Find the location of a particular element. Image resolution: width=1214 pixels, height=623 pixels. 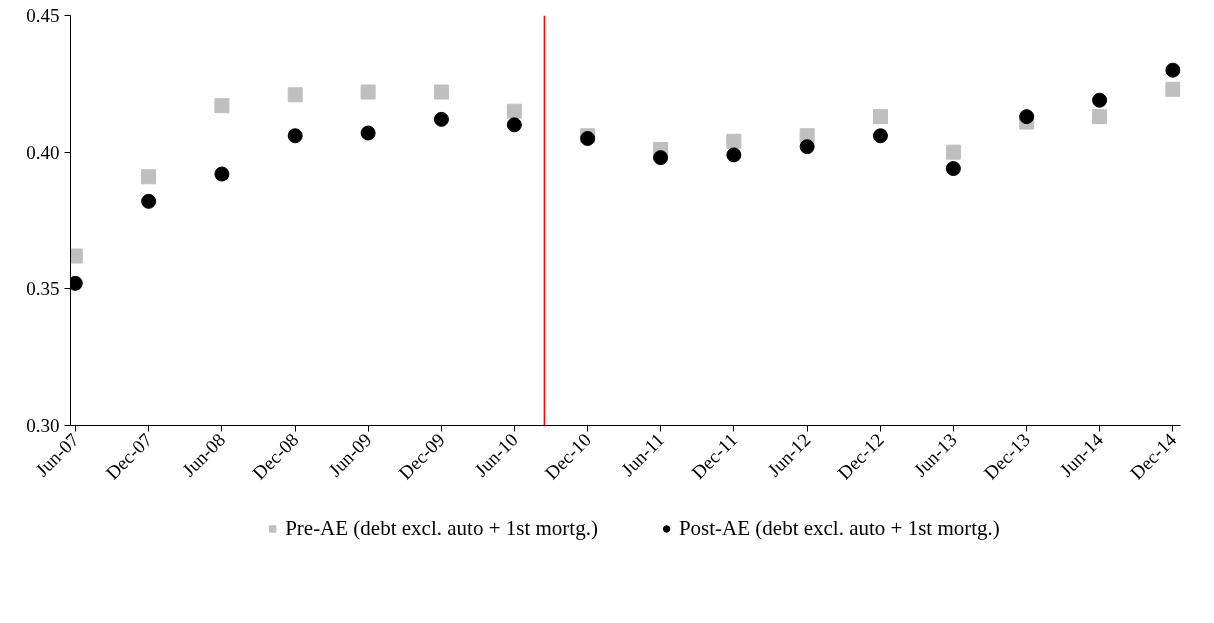

legend-label: Pre-AE (debt excl. auto + 1st mortg.) is located at coordinates (441, 528).